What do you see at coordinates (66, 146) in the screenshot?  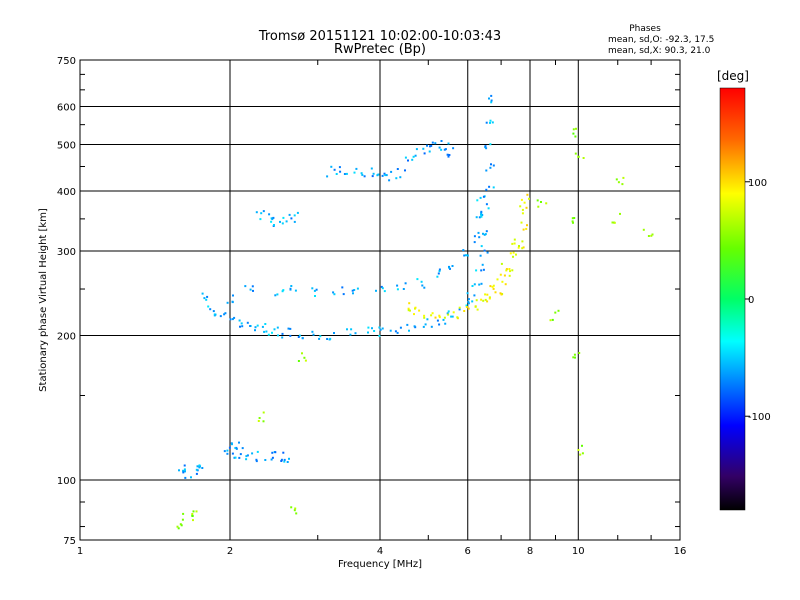 I see `y-tick-label: 500` at bounding box center [66, 146].